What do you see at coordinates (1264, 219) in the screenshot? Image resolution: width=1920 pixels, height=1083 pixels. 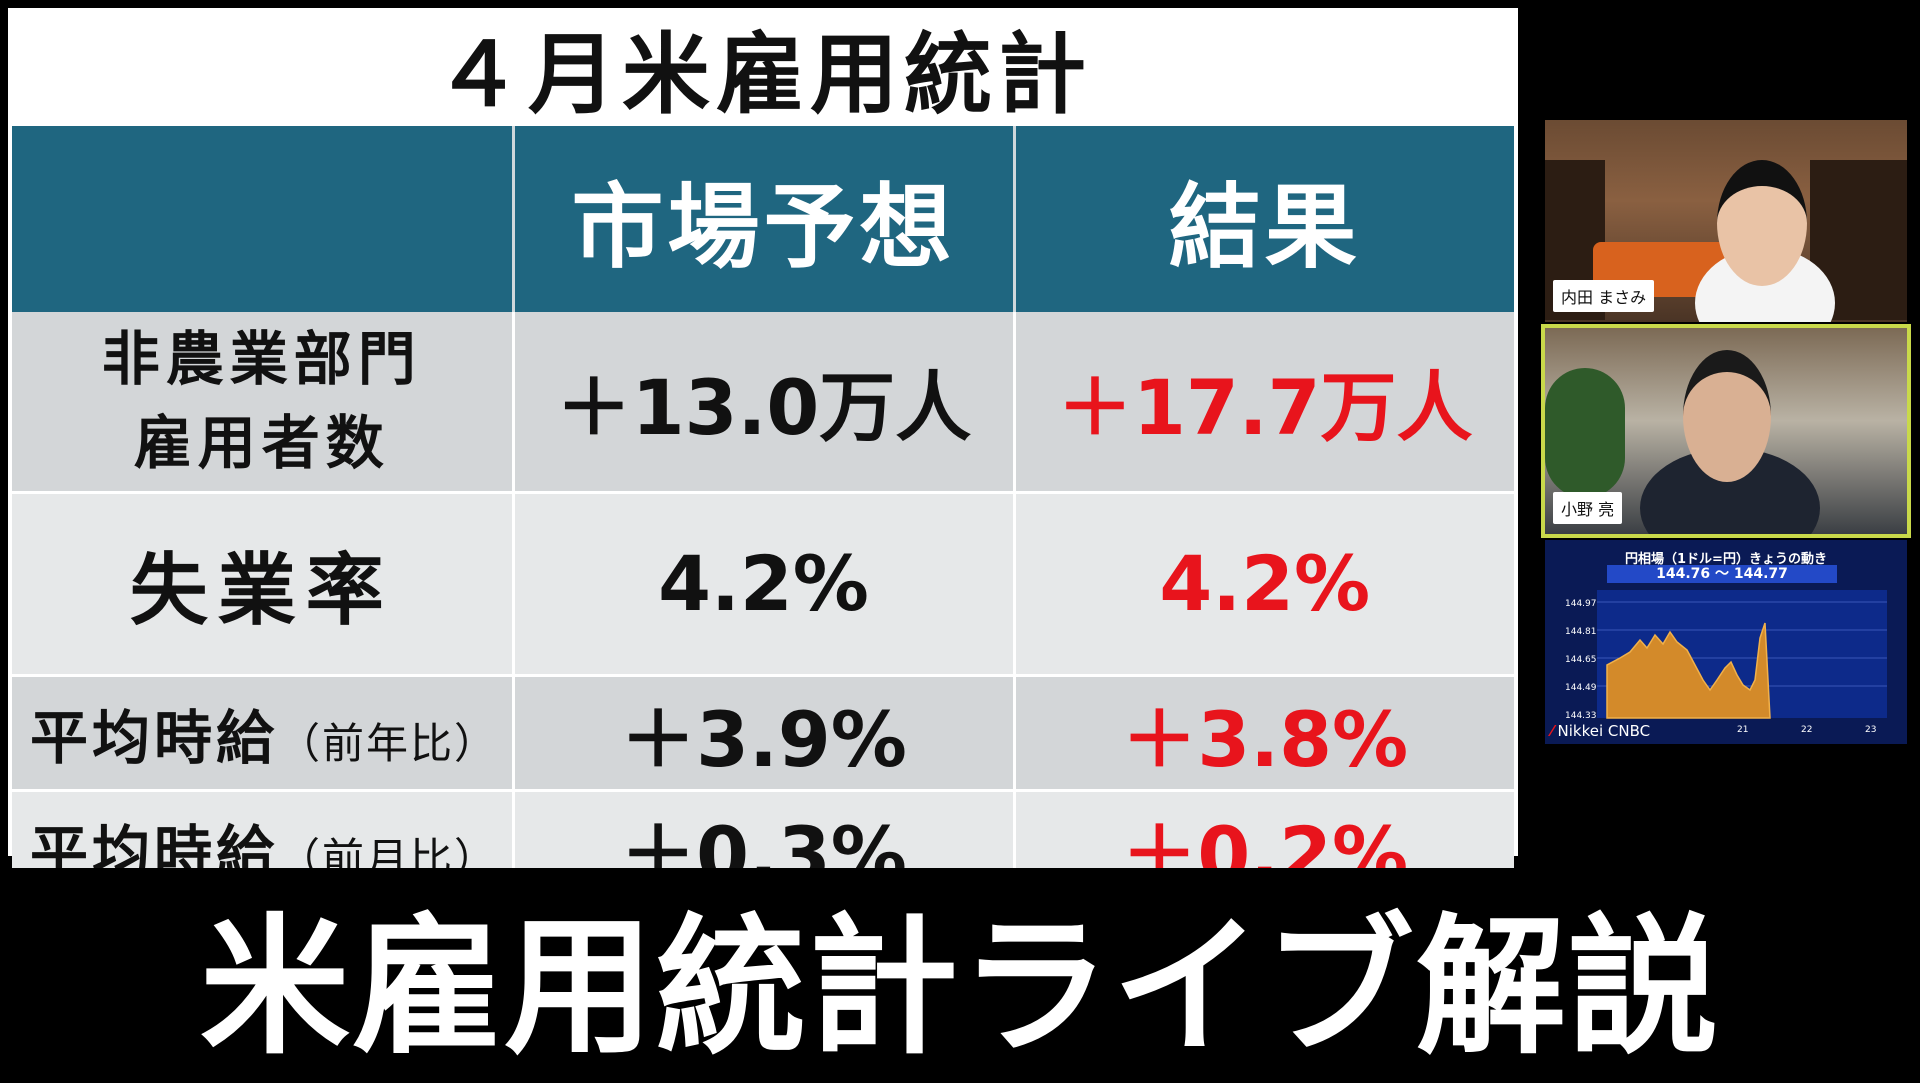 I see `header-result: 結果` at bounding box center [1264, 219].